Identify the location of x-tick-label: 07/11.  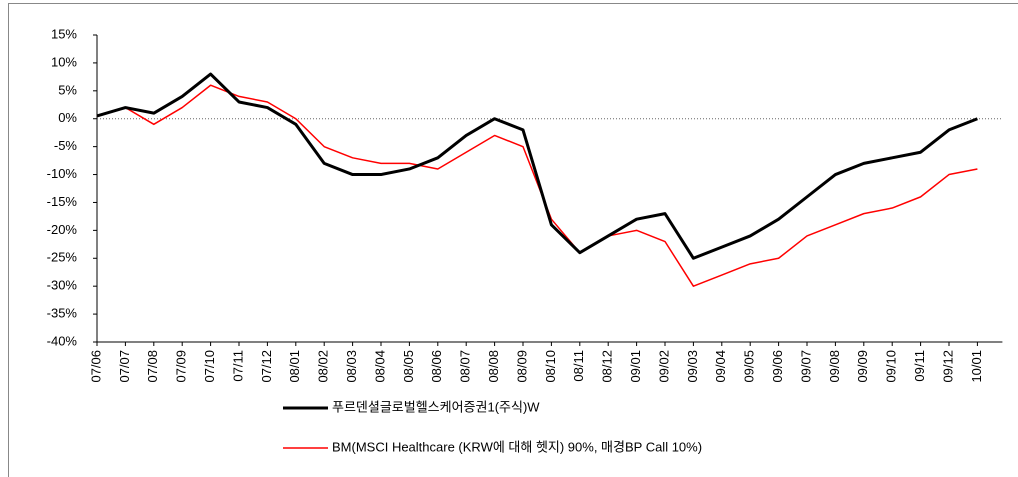
(237, 366).